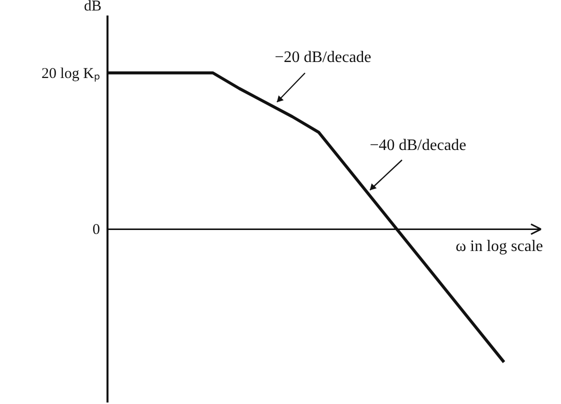 The image size is (561, 404). I want to click on text: 20 log Kₚ, so click(71, 74).